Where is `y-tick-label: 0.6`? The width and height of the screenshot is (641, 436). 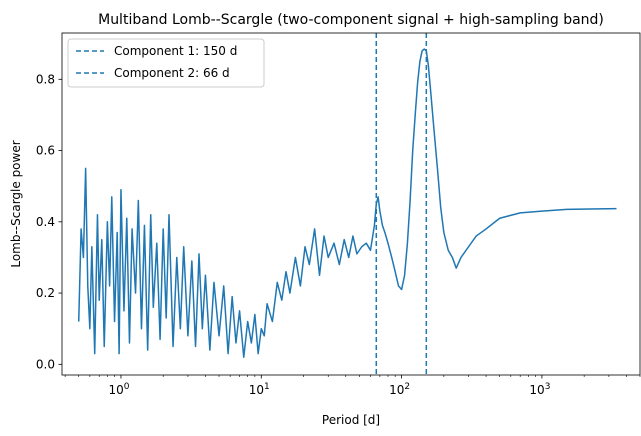 y-tick-label: 0.6 is located at coordinates (45, 151).